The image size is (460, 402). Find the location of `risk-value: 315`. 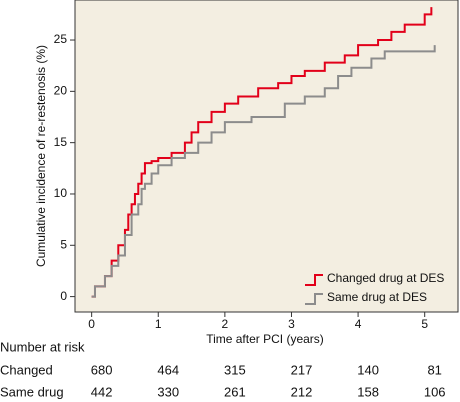

risk-value: 315 is located at coordinates (235, 369).